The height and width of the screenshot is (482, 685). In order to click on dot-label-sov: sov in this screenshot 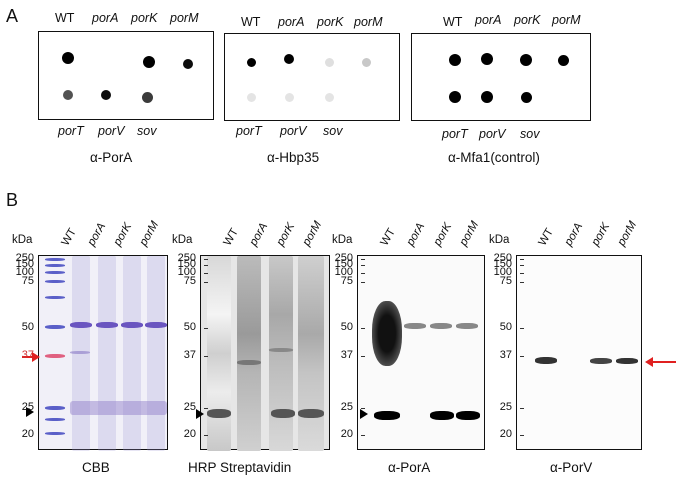, I will do `click(147, 131)`.